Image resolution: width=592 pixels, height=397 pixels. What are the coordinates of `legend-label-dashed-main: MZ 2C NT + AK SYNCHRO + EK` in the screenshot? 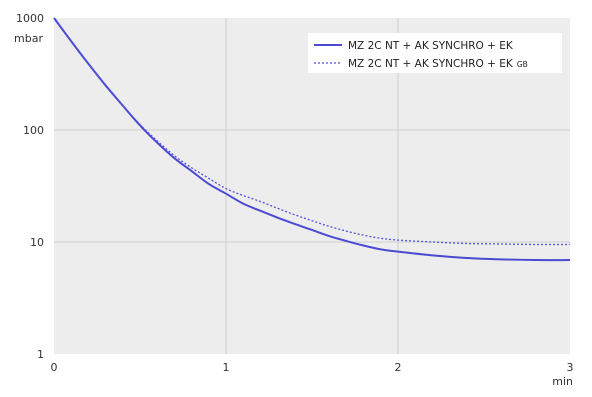 It's located at (431, 64).